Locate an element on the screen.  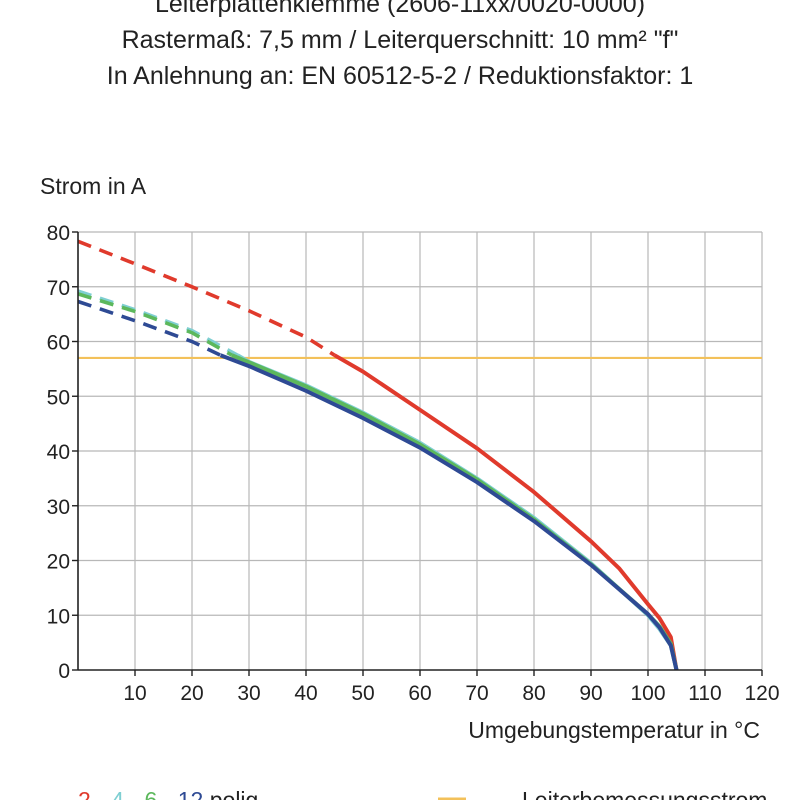
y-tick-label: 80 is located at coordinates (58, 233).